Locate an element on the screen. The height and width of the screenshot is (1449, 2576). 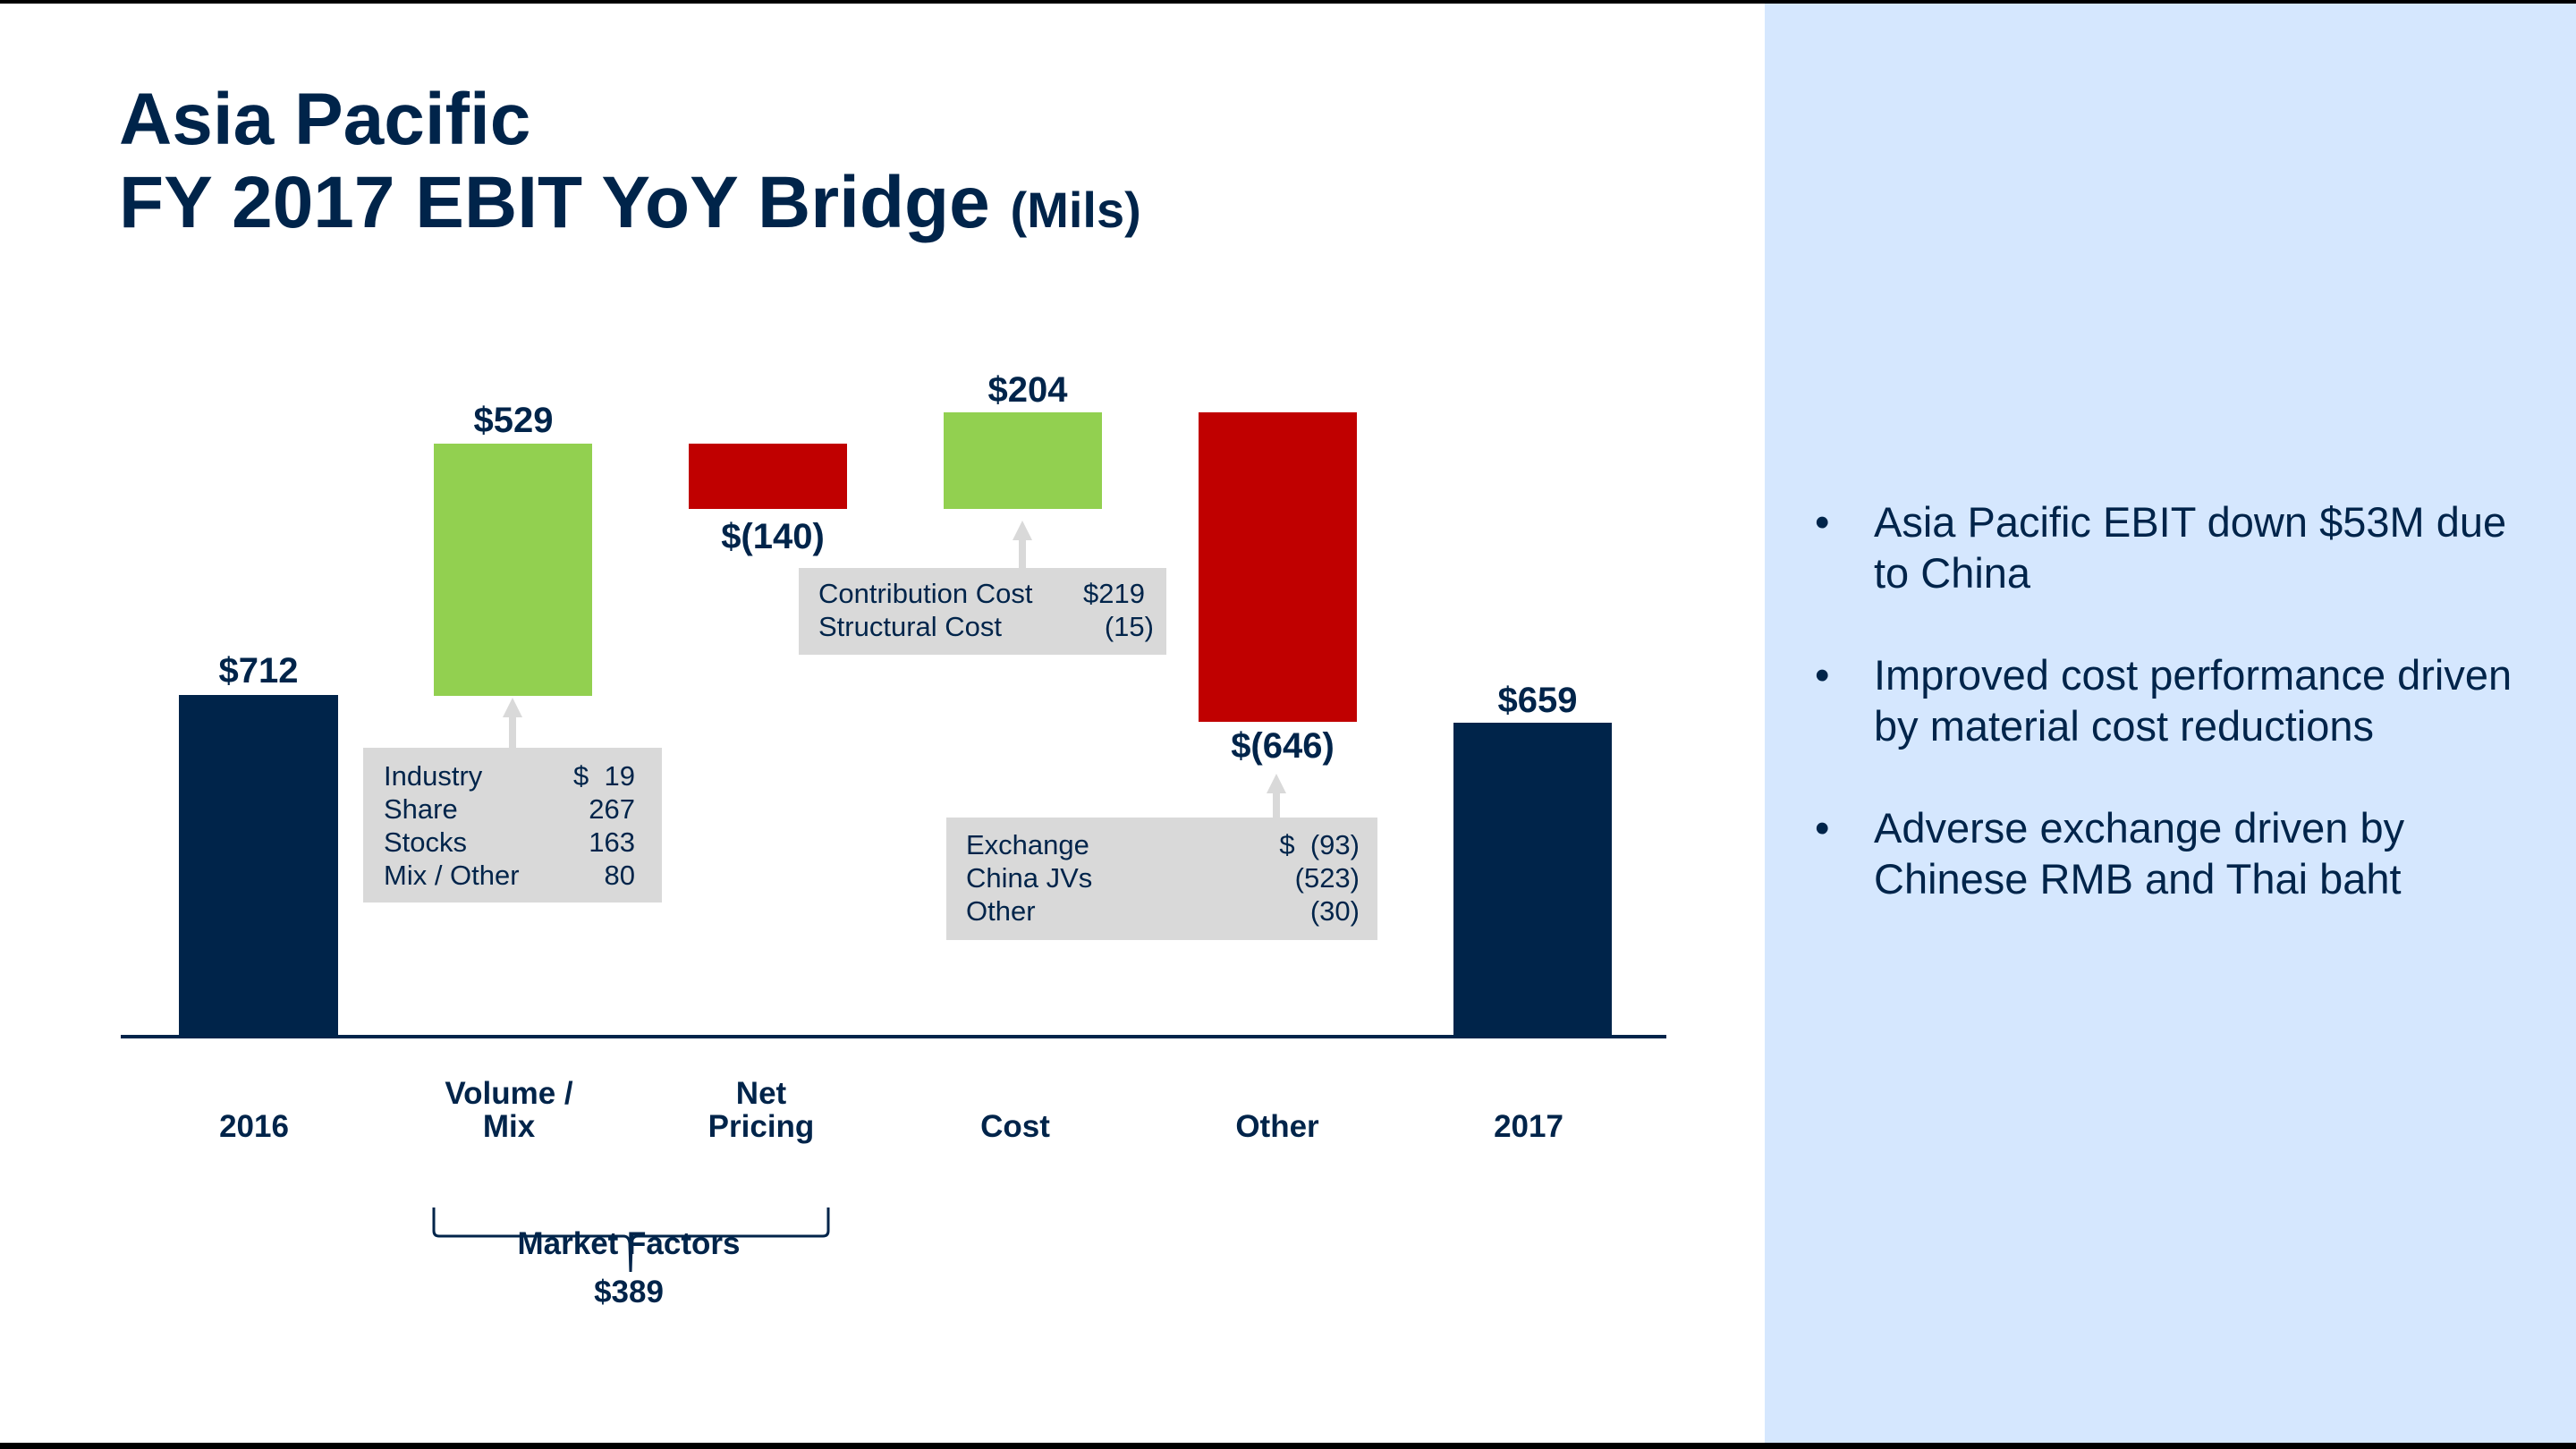
market-factors-label: Market Factors is located at coordinates (629, 1243).